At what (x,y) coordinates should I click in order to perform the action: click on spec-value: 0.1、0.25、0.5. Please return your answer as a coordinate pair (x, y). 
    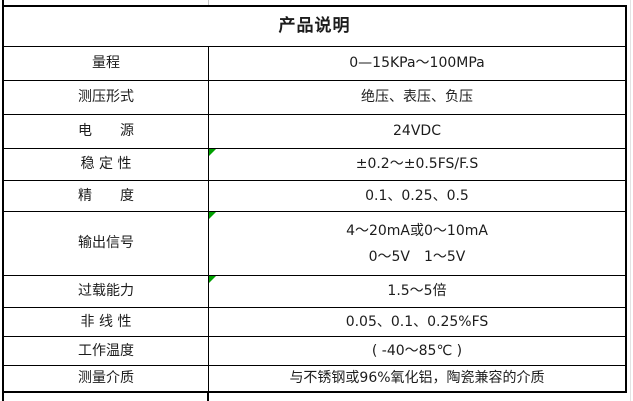
    Looking at the image, I should click on (417, 195).